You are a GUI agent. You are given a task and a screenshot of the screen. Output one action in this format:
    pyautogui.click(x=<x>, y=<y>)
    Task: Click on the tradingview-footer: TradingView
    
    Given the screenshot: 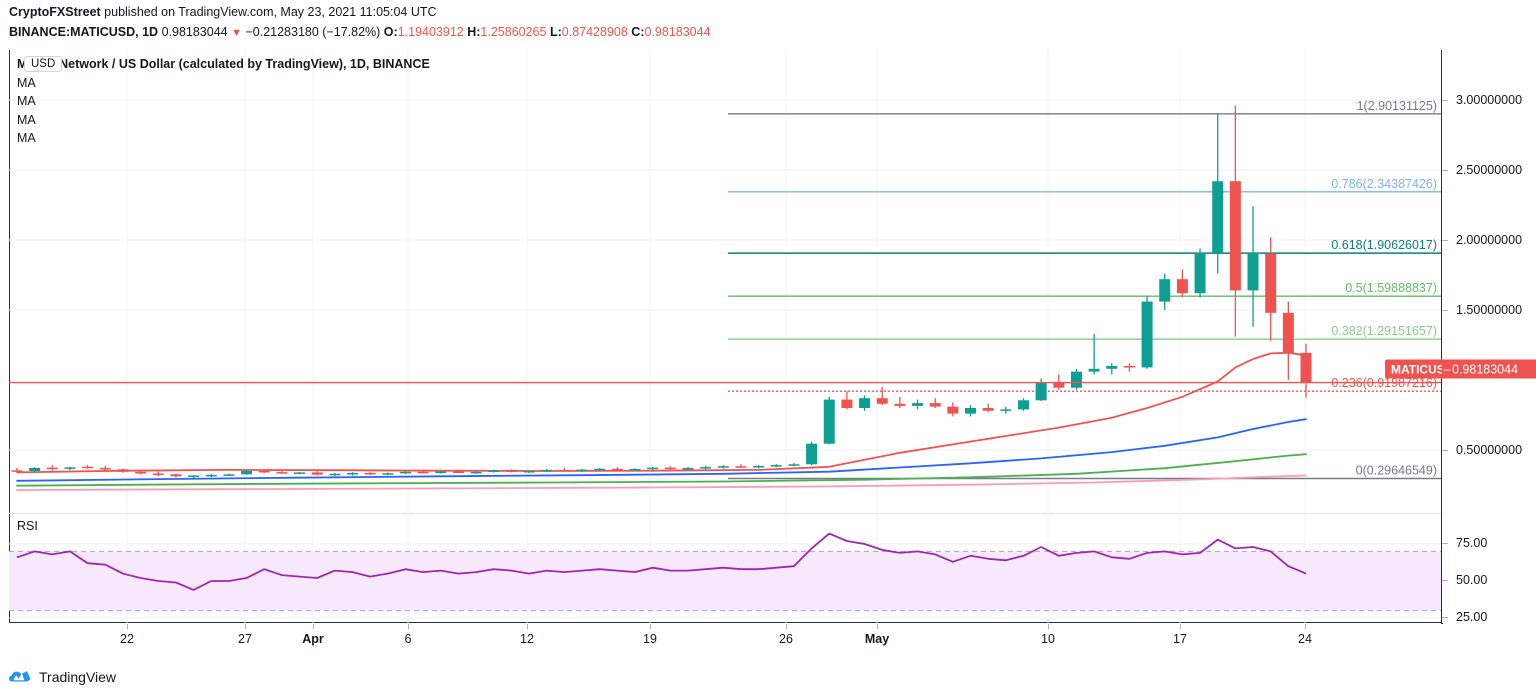 What is the action you would take?
    pyautogui.click(x=62, y=677)
    